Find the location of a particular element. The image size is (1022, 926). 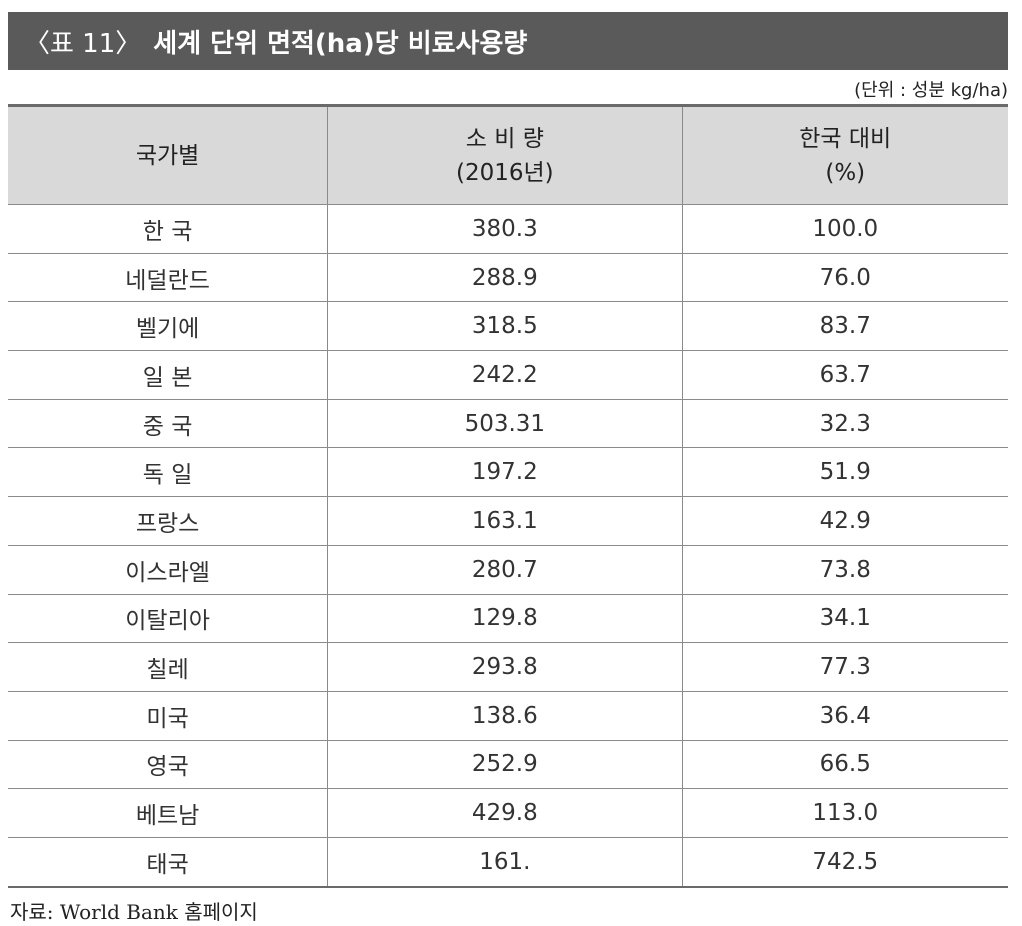

cell-amount: 503.31 is located at coordinates (505, 423).